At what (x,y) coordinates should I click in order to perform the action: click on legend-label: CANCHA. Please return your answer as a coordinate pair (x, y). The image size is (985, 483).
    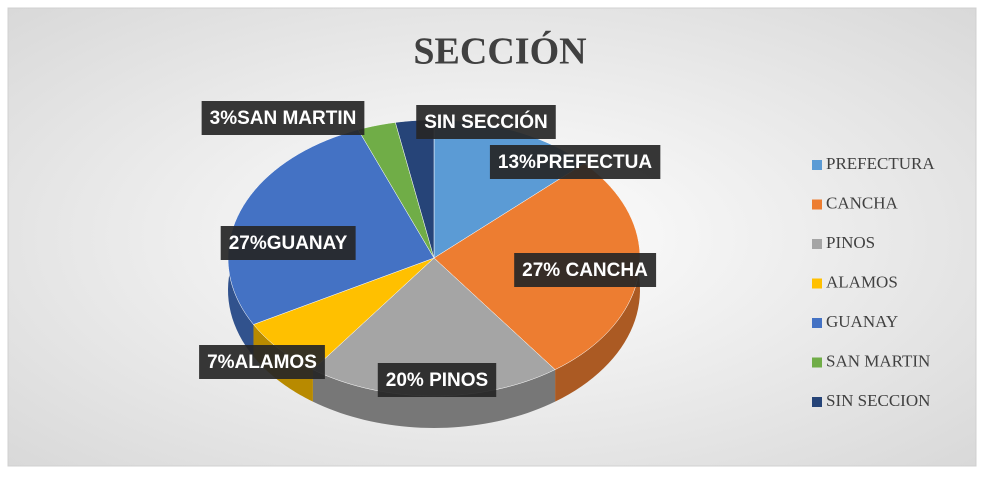
    Looking at the image, I should click on (862, 202).